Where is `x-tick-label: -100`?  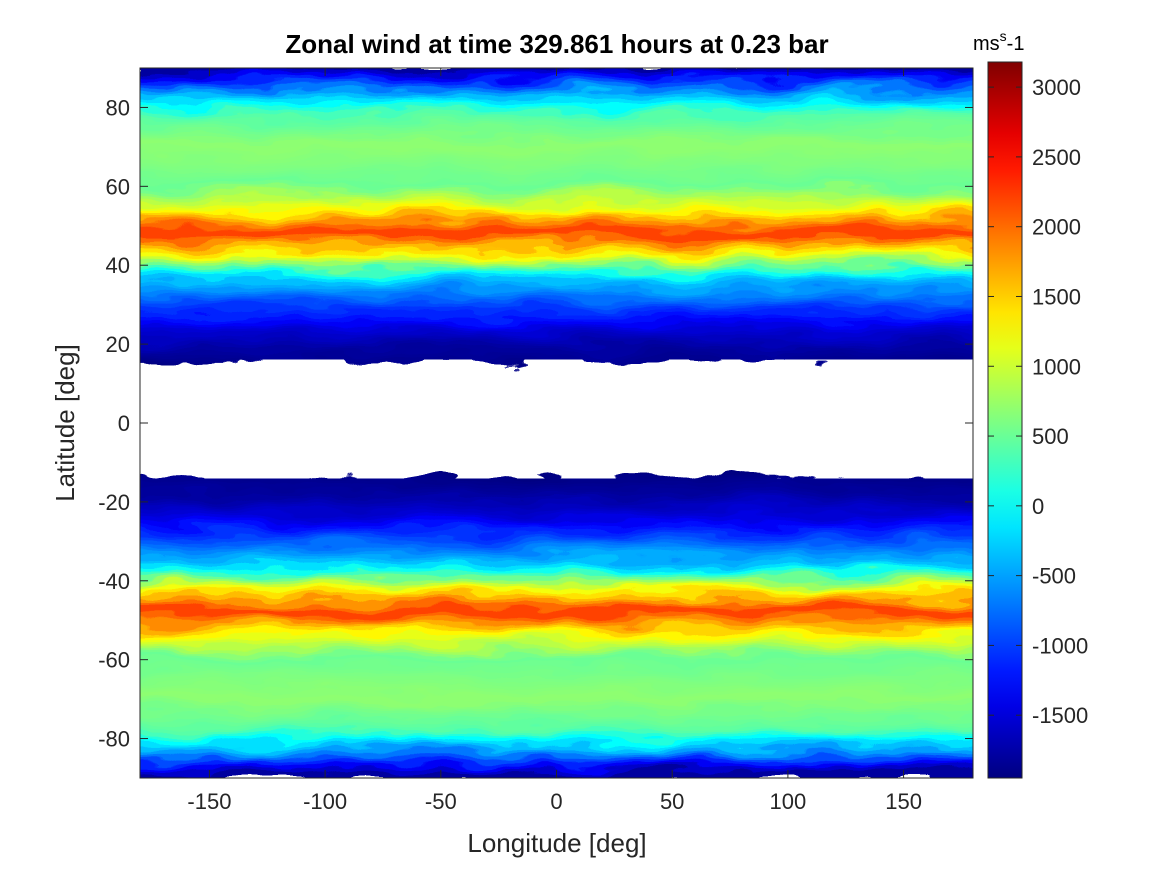
x-tick-label: -100 is located at coordinates (325, 801).